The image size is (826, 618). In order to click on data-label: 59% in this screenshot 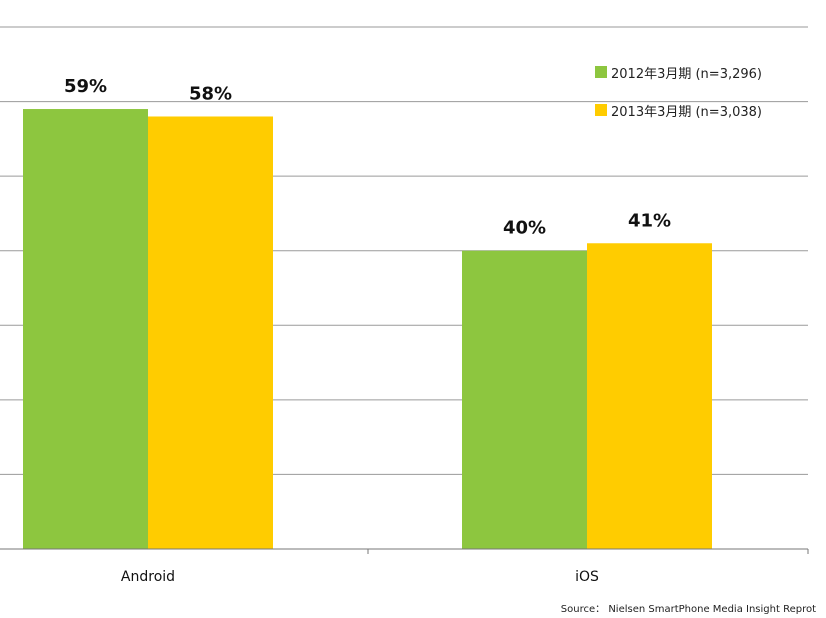, I will do `click(85, 86)`.